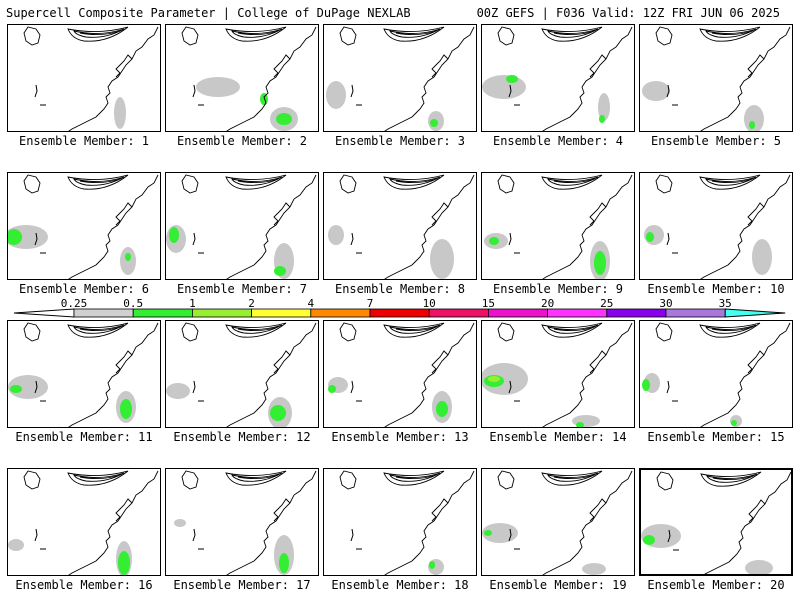 This screenshot has height=600, width=800. Describe the element at coordinates (716, 585) in the screenshot. I see `ensemble-member-label: Ensemble Member: 20` at that location.